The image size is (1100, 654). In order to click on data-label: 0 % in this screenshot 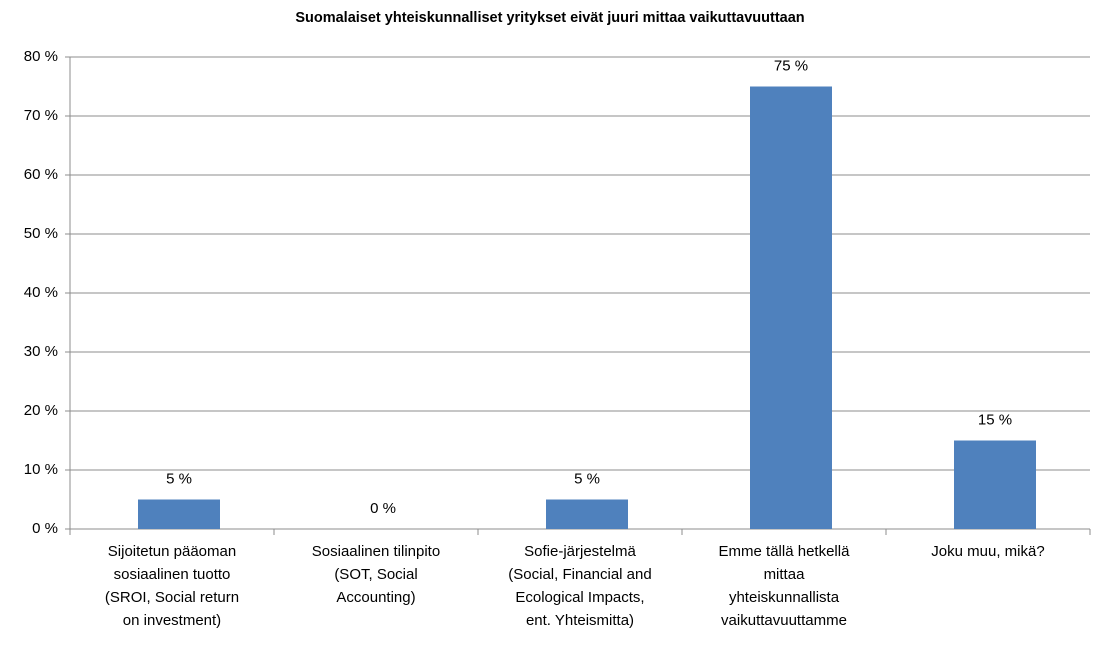, I will do `click(383, 508)`.